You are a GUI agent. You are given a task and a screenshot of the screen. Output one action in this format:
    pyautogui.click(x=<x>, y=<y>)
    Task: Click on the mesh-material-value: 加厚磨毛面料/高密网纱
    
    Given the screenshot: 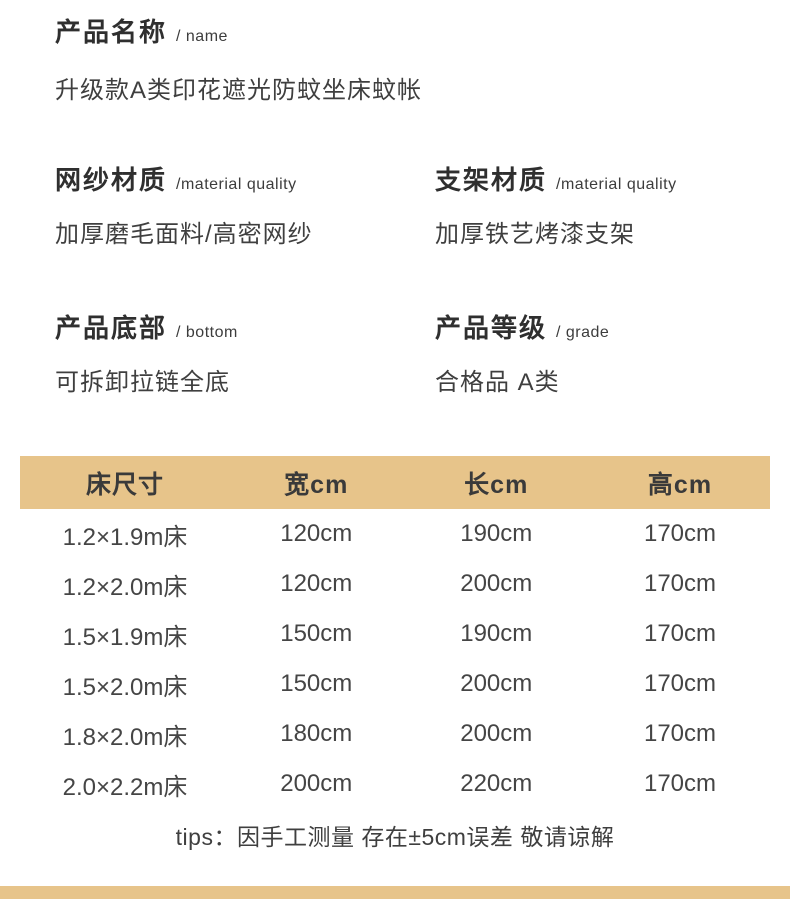 What is the action you would take?
    pyautogui.click(x=184, y=234)
    